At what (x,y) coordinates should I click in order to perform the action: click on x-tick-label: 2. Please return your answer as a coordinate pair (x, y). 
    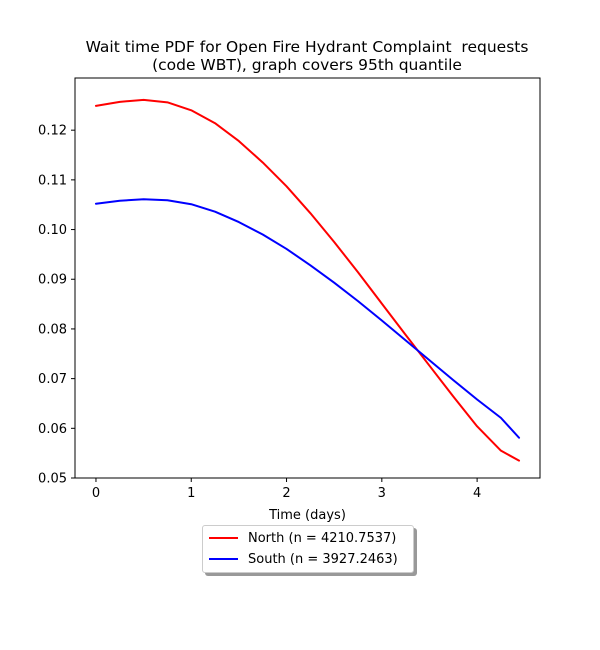
    Looking at the image, I should click on (286, 493).